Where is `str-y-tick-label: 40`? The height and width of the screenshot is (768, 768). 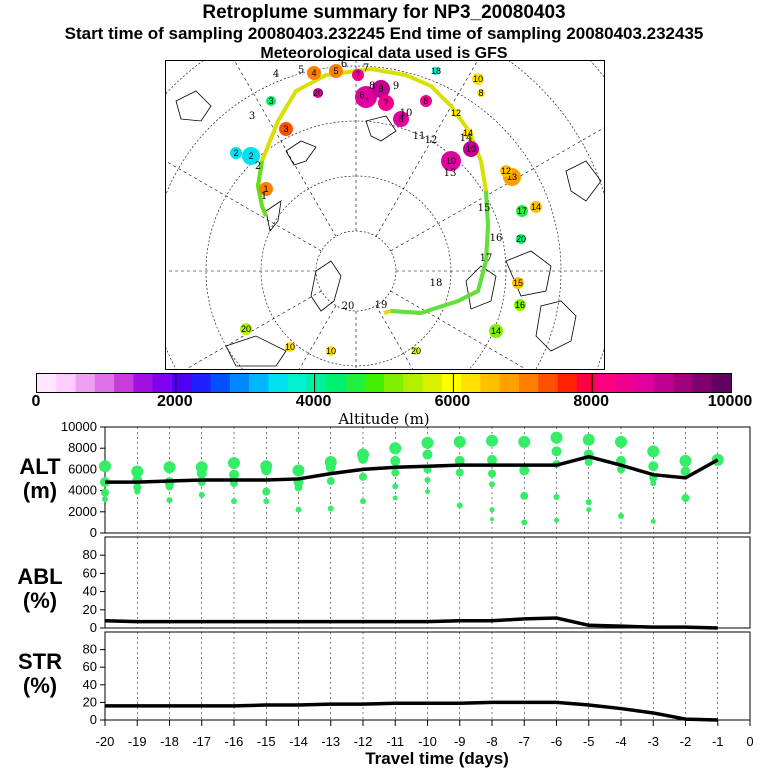 str-y-tick-label: 40 is located at coordinates (90, 684).